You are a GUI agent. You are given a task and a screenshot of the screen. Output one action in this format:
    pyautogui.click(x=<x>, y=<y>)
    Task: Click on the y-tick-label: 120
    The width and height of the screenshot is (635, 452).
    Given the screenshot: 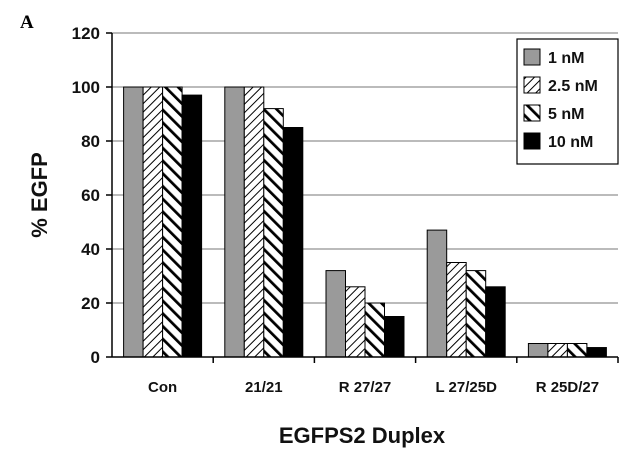 What is the action you would take?
    pyautogui.click(x=86, y=33)
    